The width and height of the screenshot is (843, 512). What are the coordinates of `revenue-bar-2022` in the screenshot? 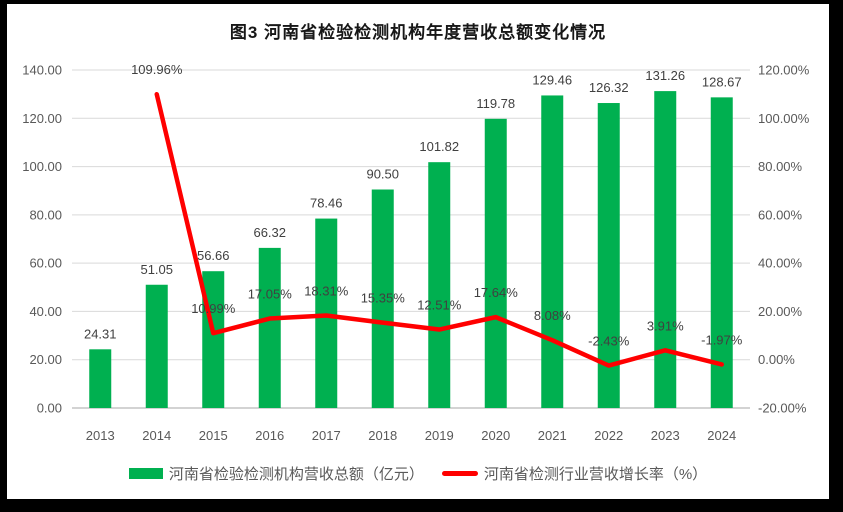 It's located at (608, 255).